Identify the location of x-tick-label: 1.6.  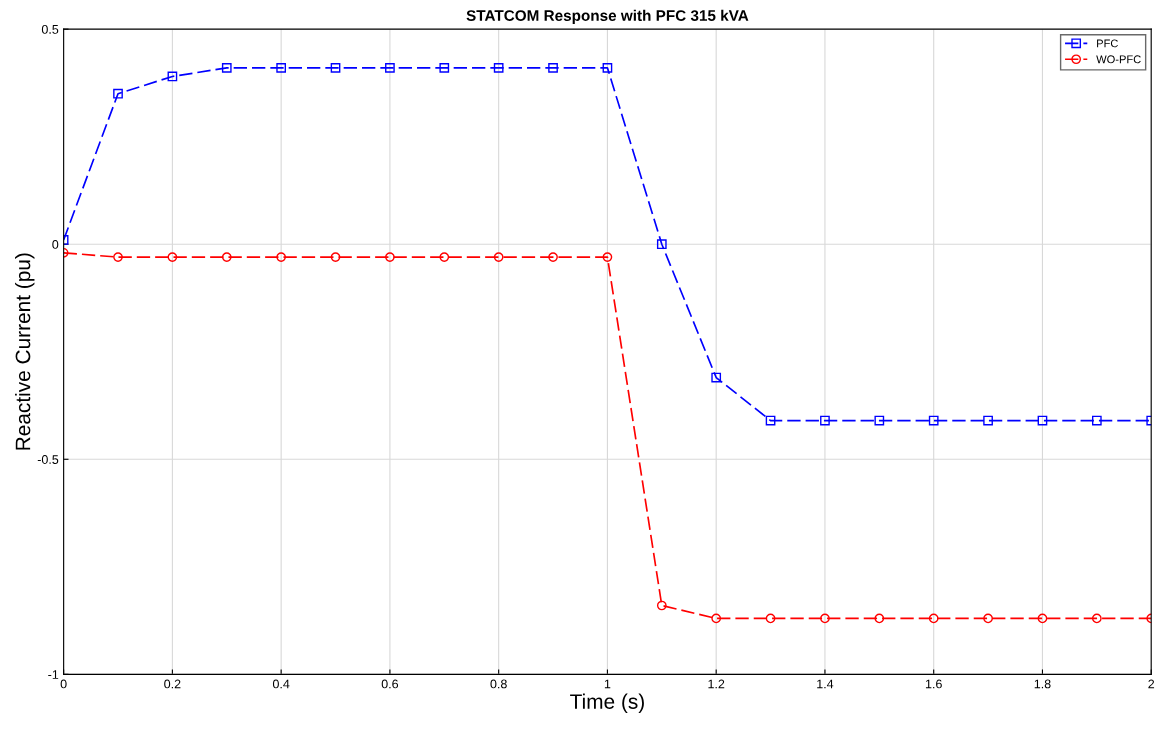
(933, 684).